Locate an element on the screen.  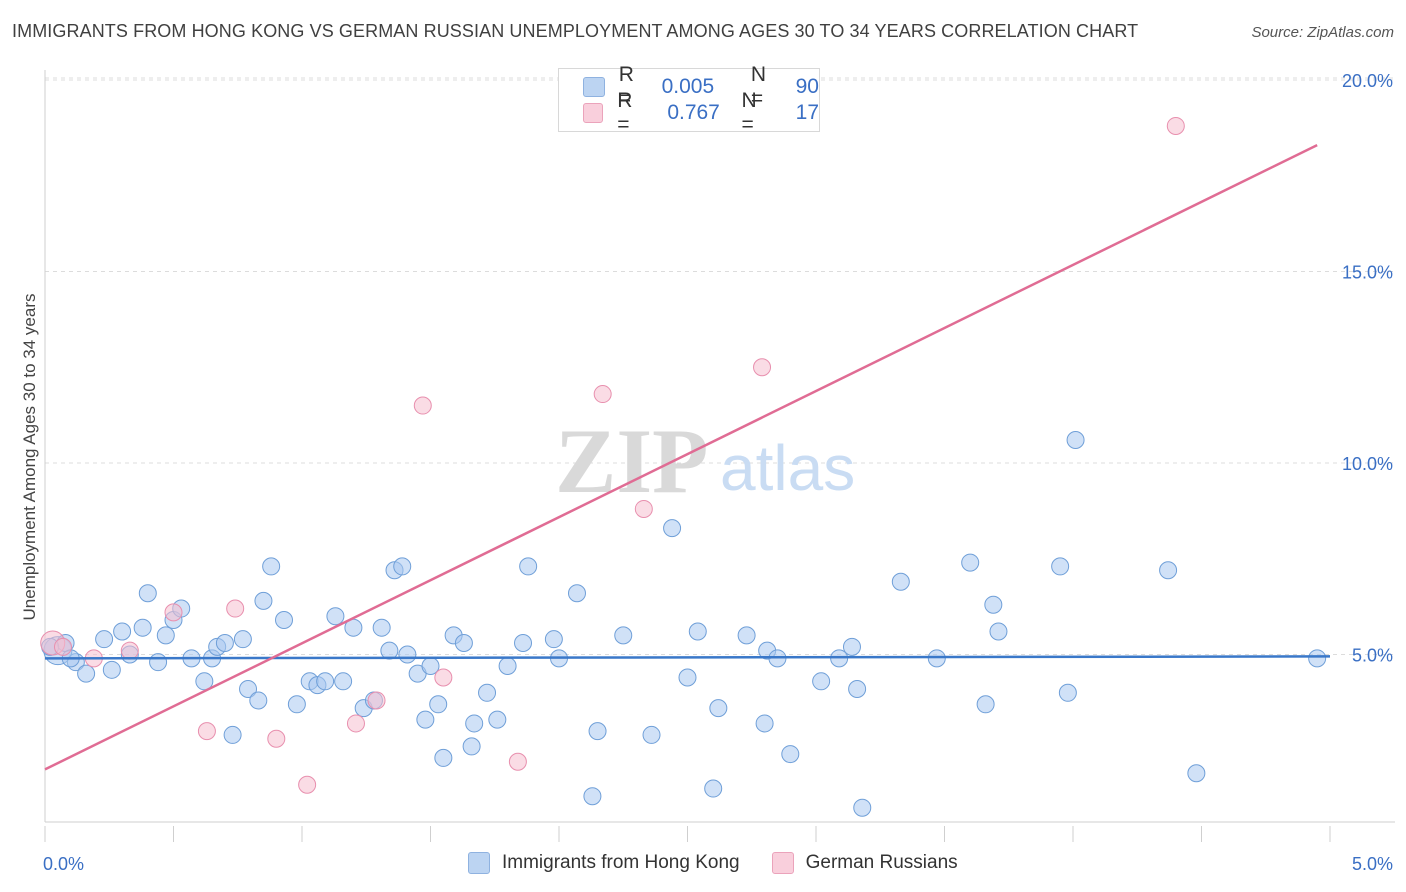
y-axis-label: Unemployment Among Ages 30 to 34 years is located at coordinates (29, 457).